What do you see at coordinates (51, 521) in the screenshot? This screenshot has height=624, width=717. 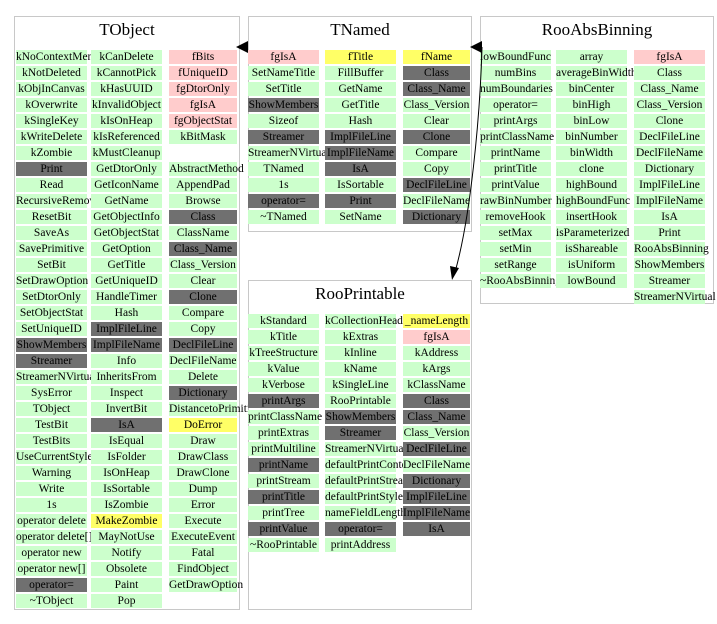 I see `class-member: operator delete` at bounding box center [51, 521].